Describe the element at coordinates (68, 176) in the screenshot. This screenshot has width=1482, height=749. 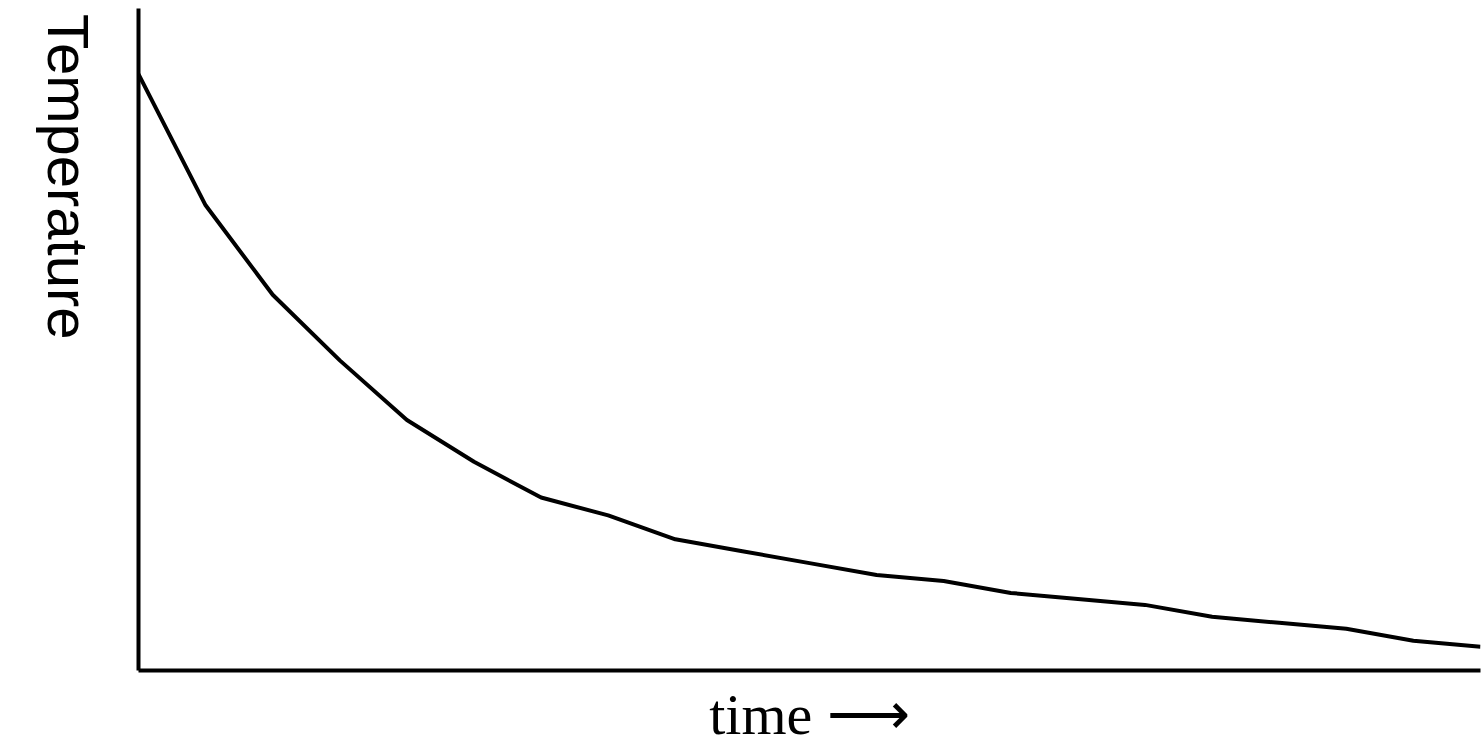
I see `y-axis-title: Temperature` at that location.